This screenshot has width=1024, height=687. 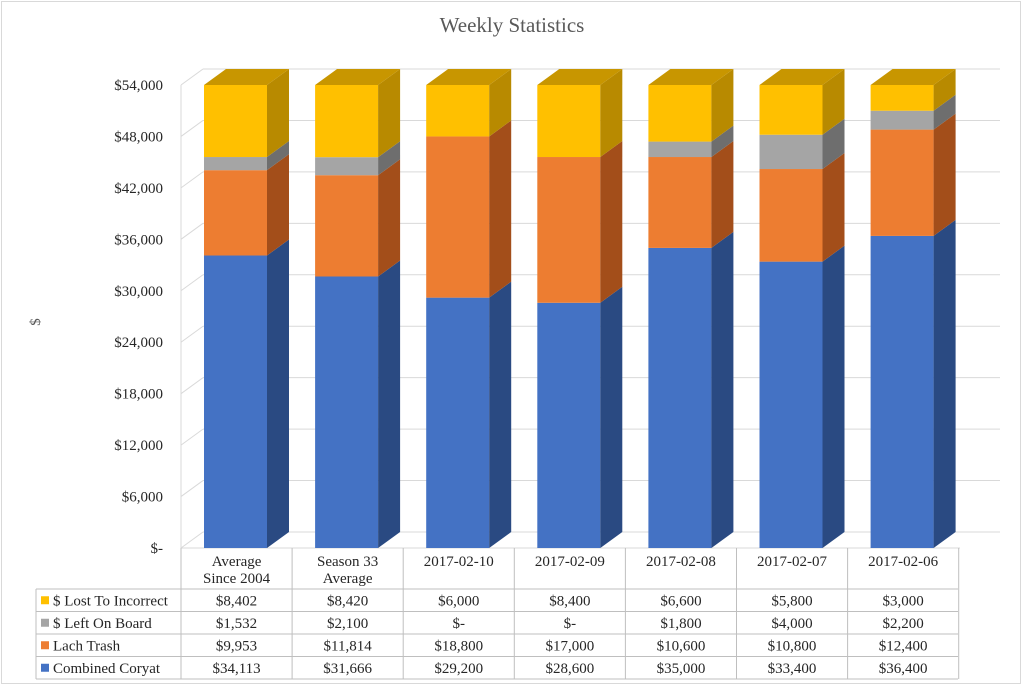 What do you see at coordinates (458, 601) in the screenshot?
I see `table-cell-value: $6,000` at bounding box center [458, 601].